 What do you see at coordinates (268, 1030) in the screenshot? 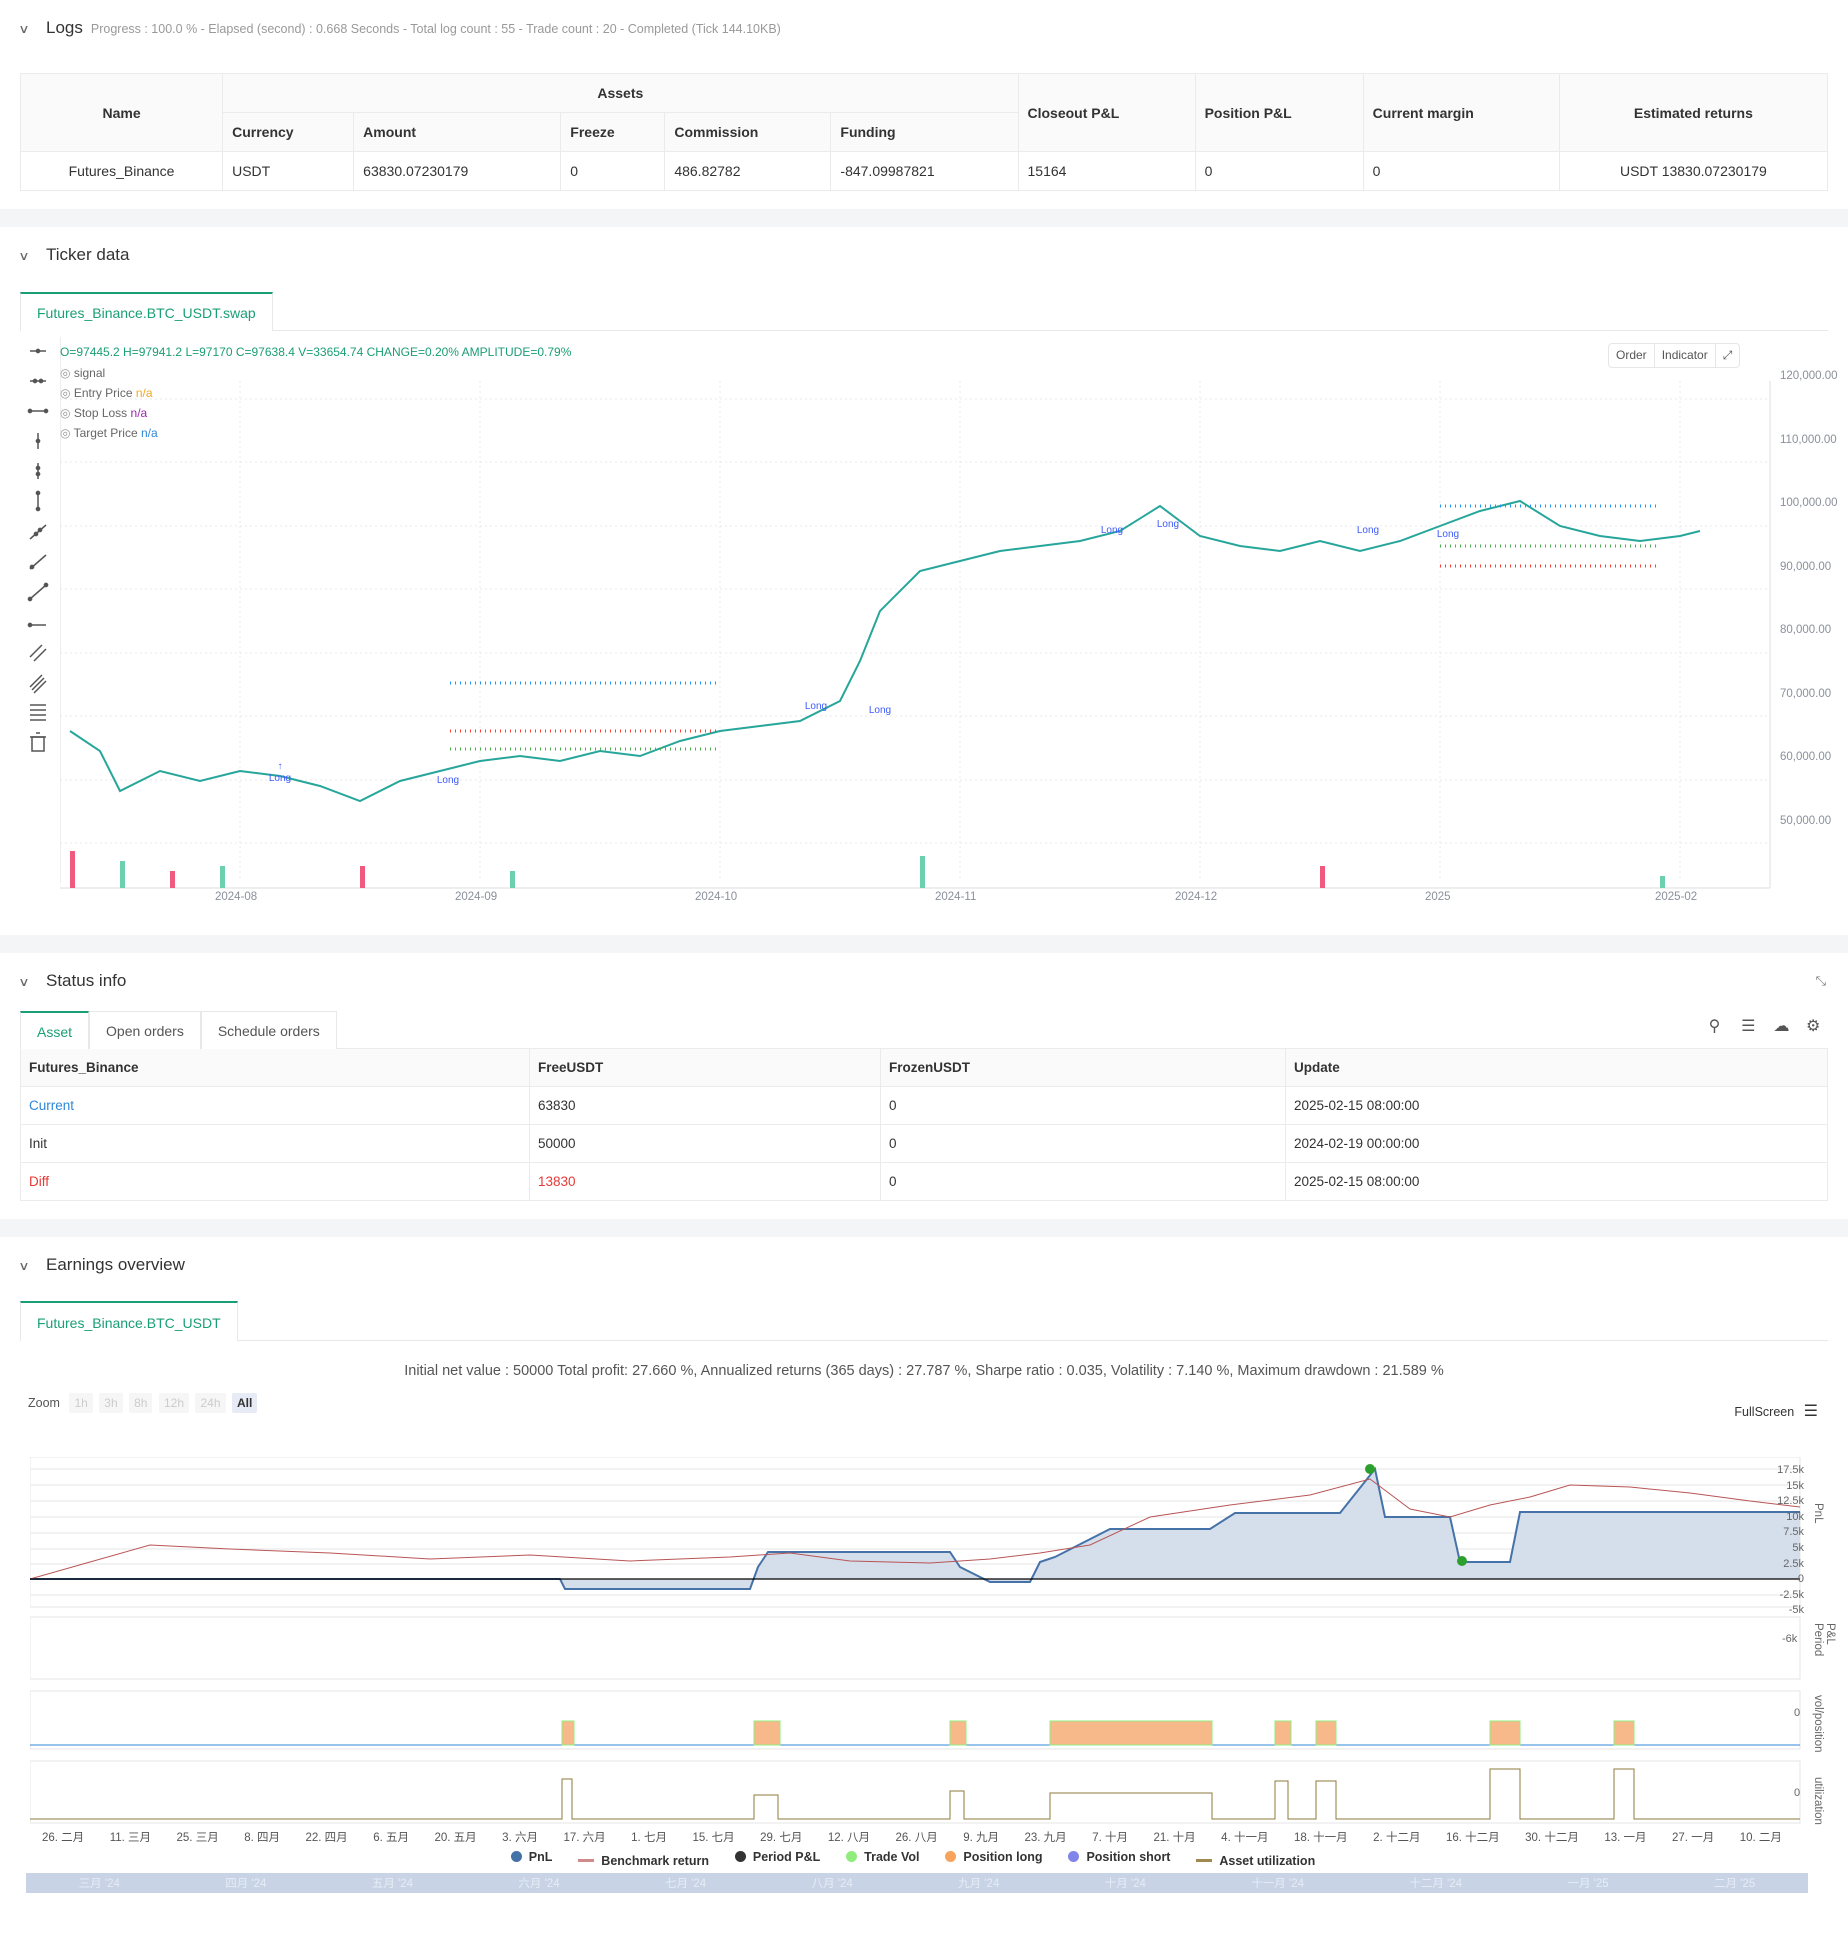
I see `tab-schedule-orders: Schedule orders` at bounding box center [268, 1030].